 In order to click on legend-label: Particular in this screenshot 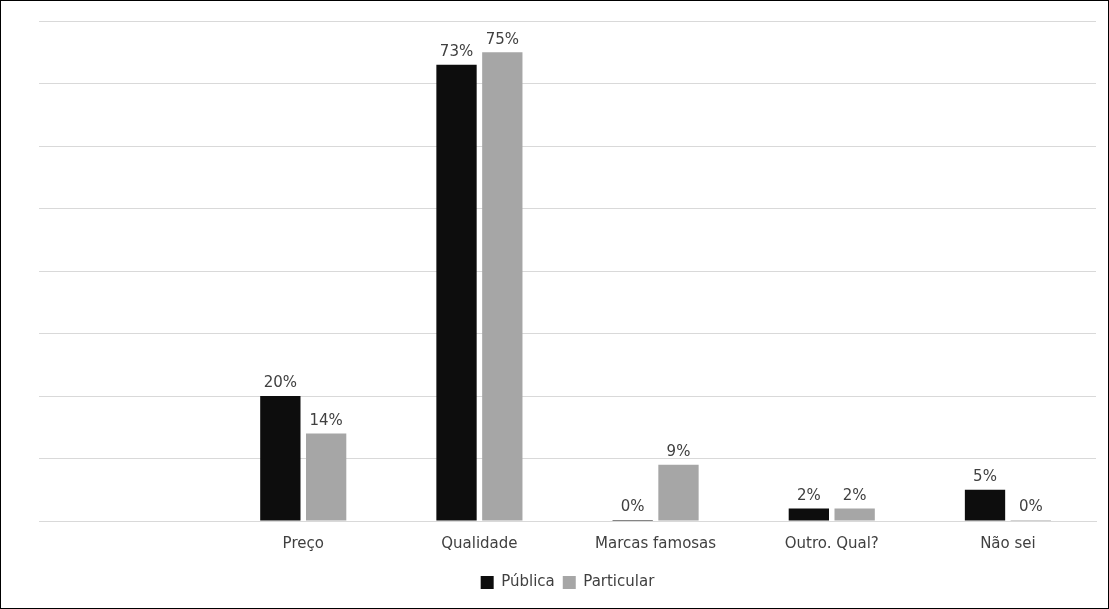, I will do `click(619, 581)`.